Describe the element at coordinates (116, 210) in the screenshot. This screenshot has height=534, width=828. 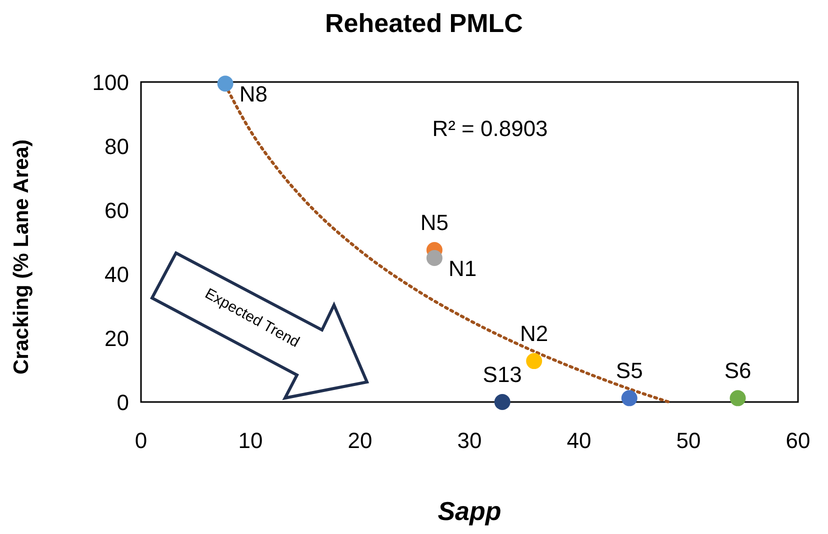
I see `y-tick-label: 60` at that location.